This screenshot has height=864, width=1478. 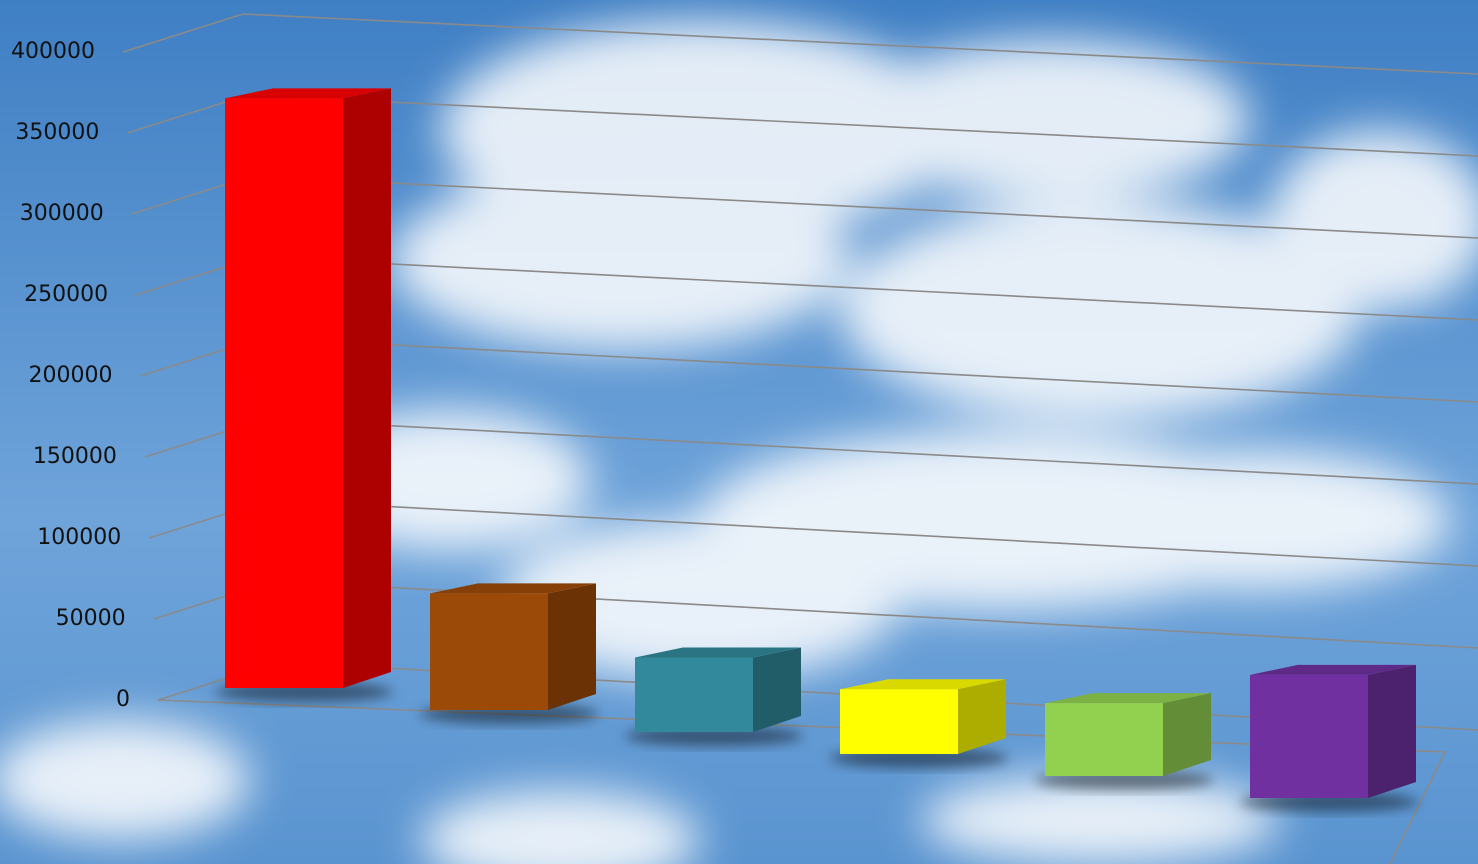 What do you see at coordinates (66, 294) in the screenshot?
I see `y-tick-label: 250000` at bounding box center [66, 294].